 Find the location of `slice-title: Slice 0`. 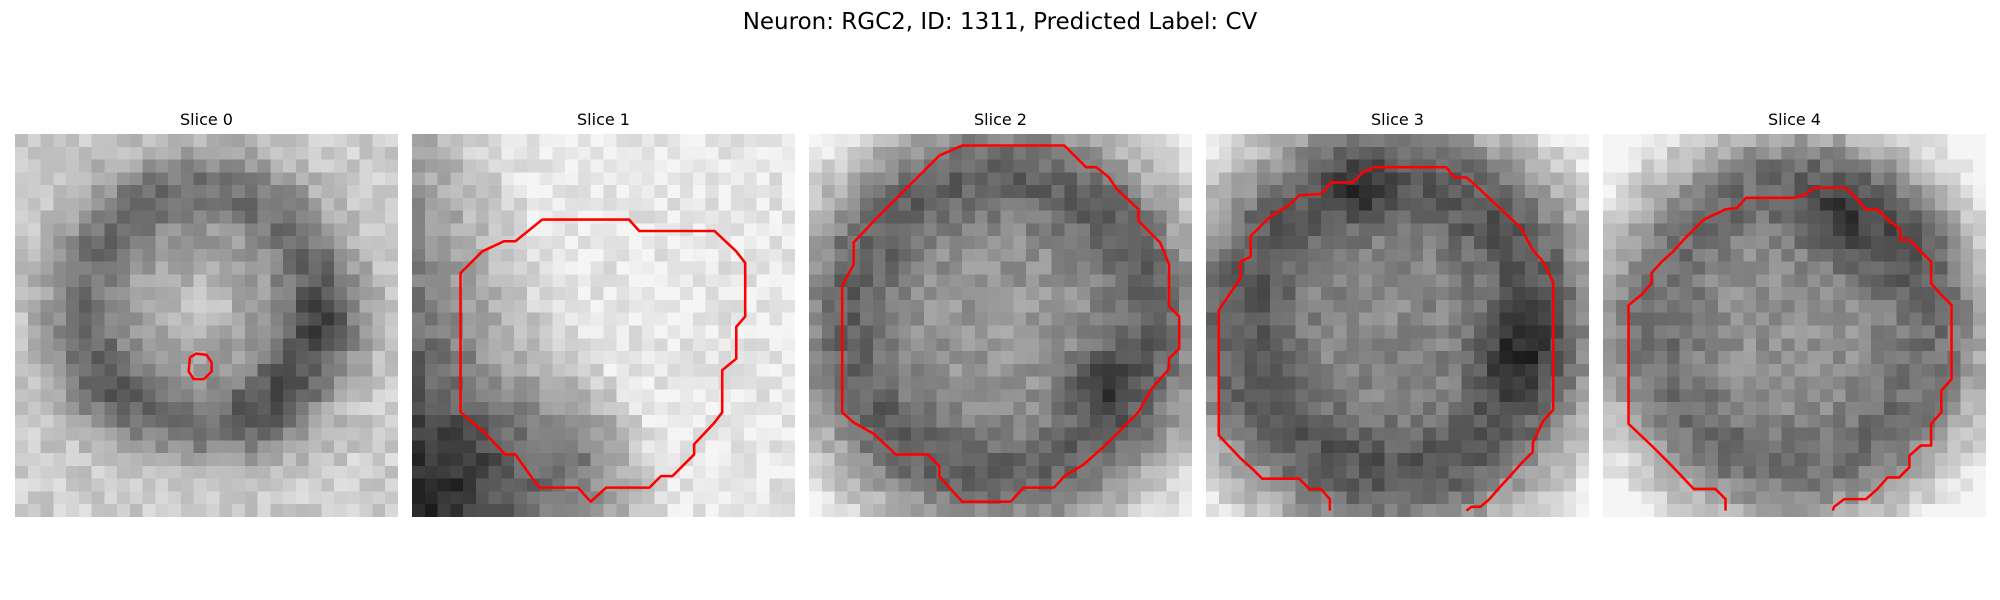

slice-title: Slice 0 is located at coordinates (206, 119).